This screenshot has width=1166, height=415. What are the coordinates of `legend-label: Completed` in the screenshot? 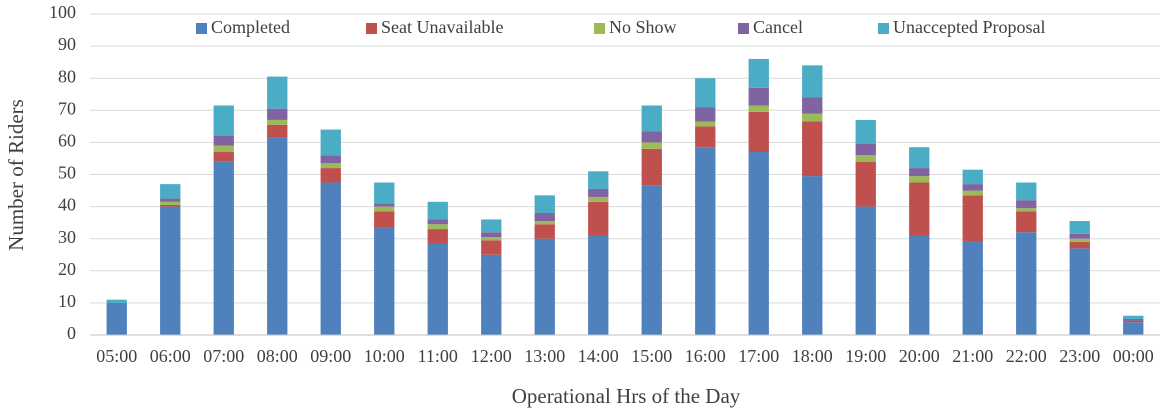 It's located at (250, 27).